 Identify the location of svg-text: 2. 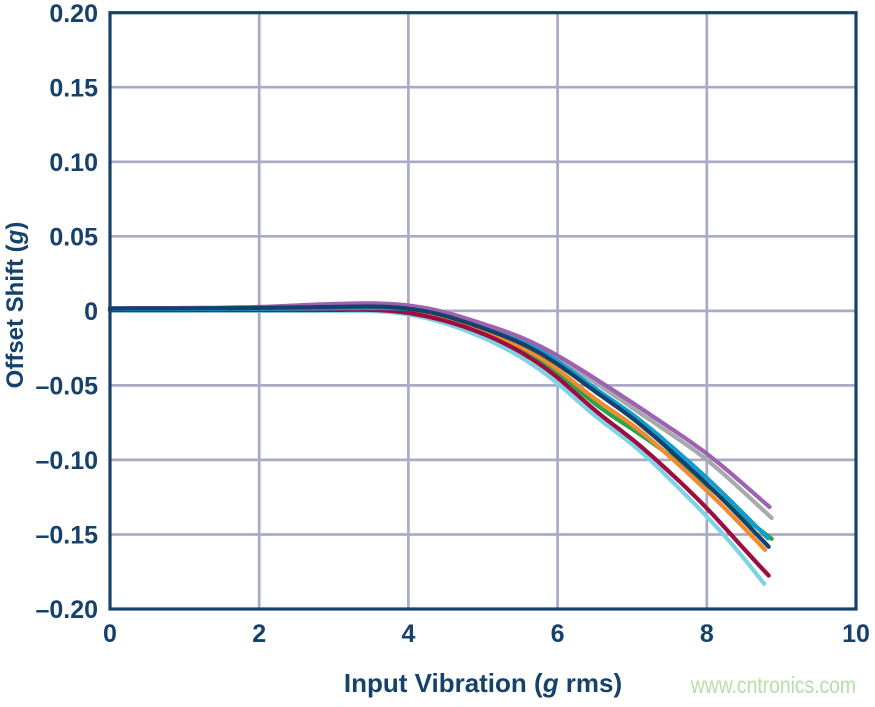
(259, 634).